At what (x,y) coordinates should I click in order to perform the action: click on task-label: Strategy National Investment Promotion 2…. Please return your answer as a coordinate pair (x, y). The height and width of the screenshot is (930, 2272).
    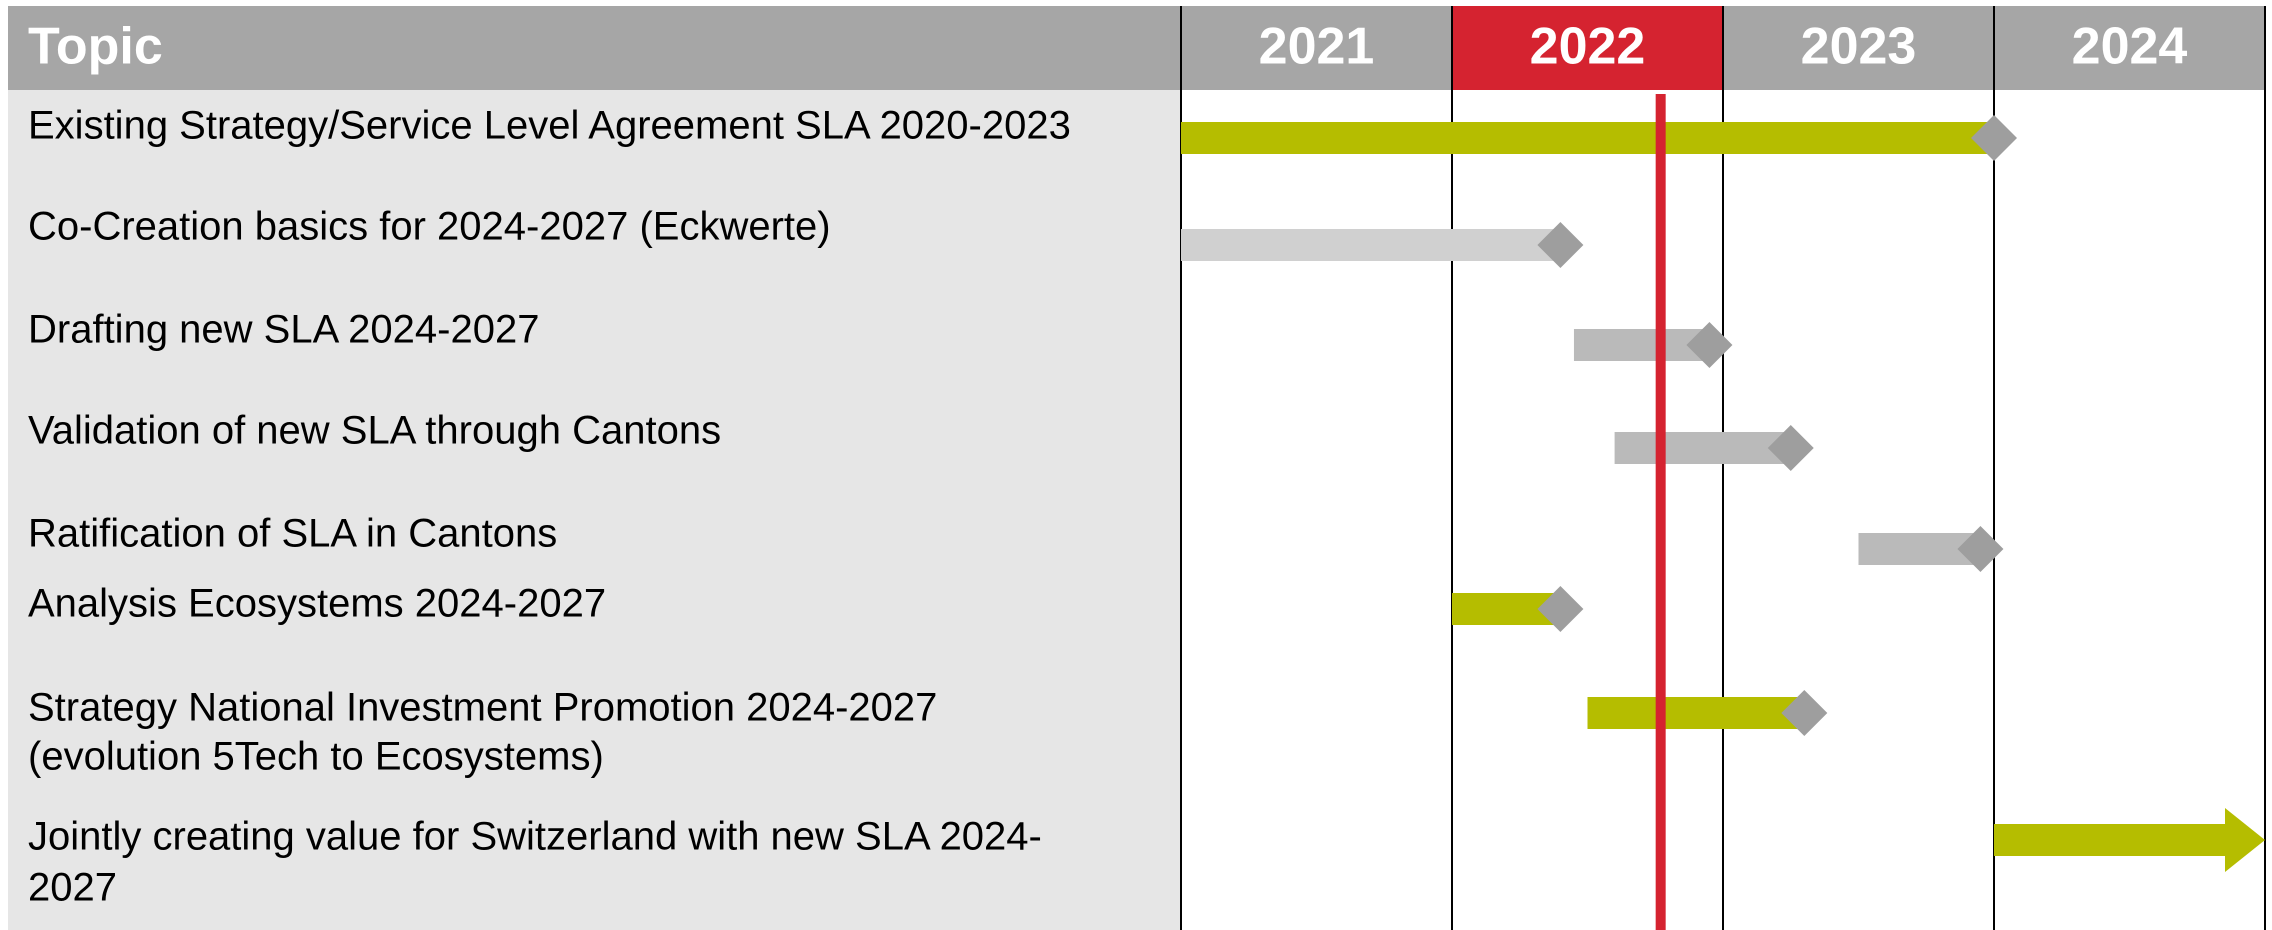
    Looking at the image, I should click on (482, 708).